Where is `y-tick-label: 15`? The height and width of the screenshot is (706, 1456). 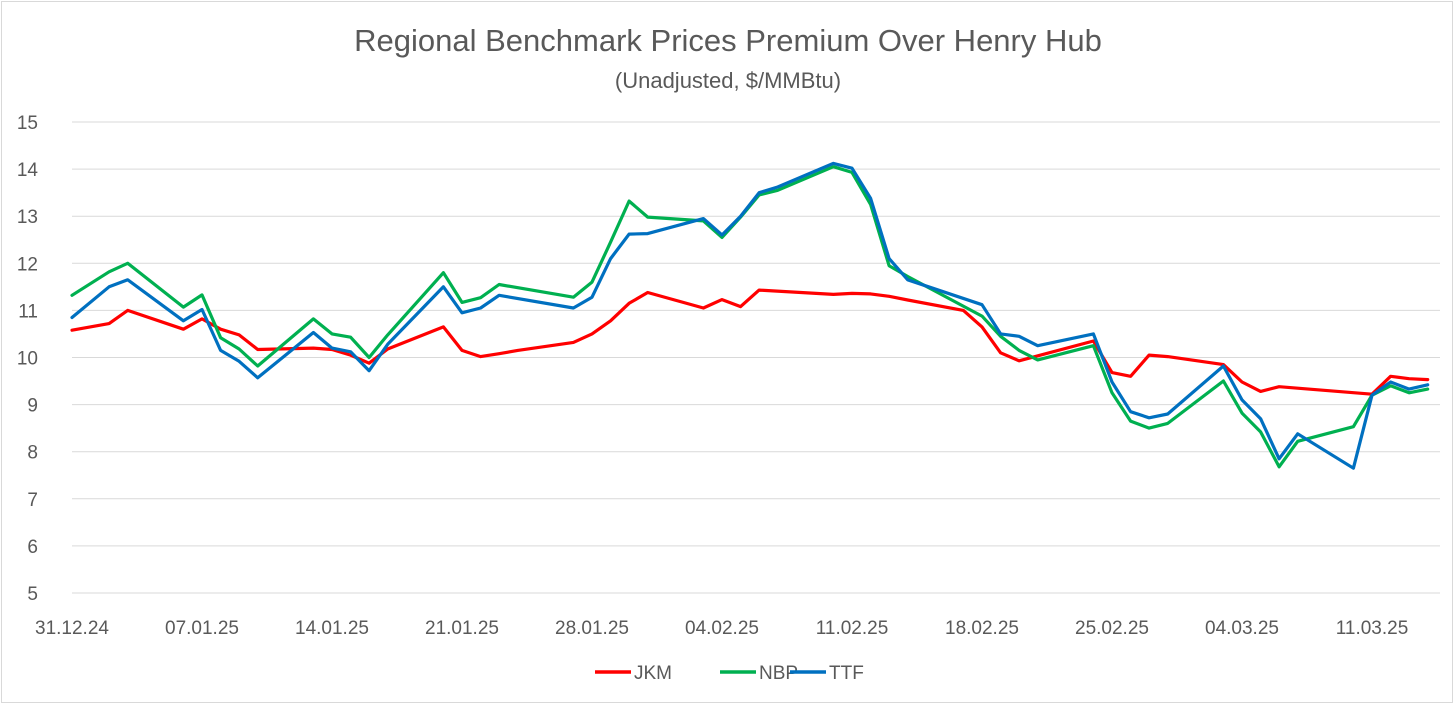
y-tick-label: 15 is located at coordinates (27, 123).